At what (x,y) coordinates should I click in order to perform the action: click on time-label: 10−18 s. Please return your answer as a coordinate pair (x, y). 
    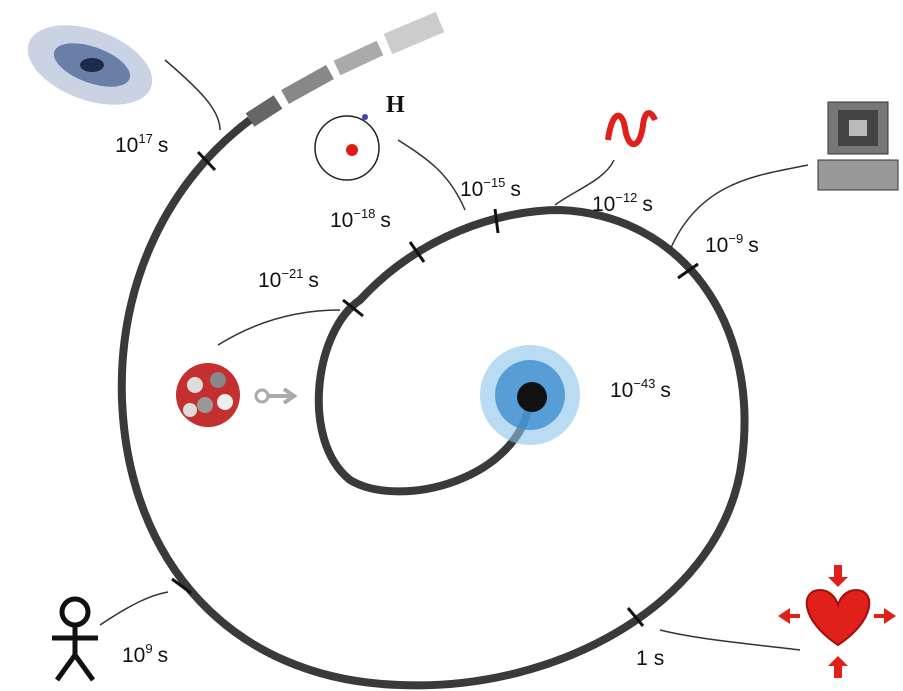
    Looking at the image, I should click on (360, 219).